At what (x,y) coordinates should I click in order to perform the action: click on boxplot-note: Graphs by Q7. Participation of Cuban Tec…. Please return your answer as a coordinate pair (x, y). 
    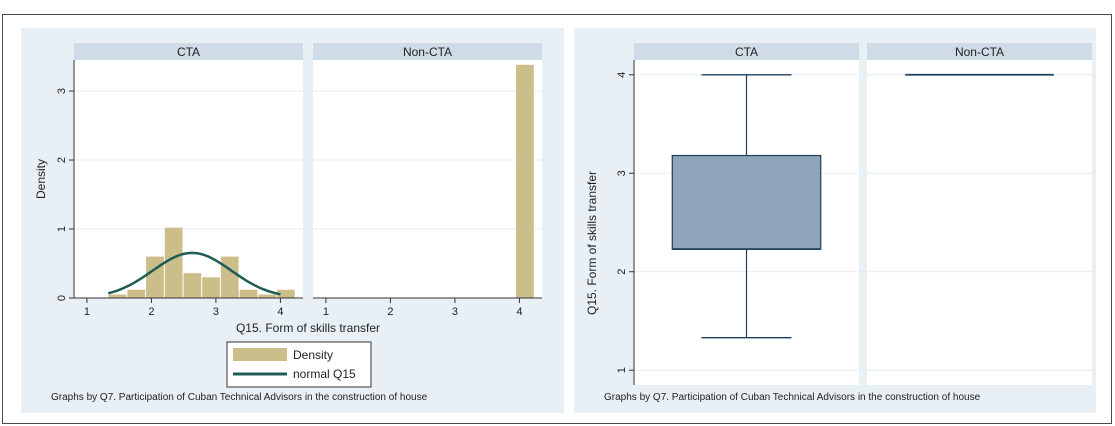
    Looking at the image, I should click on (792, 397).